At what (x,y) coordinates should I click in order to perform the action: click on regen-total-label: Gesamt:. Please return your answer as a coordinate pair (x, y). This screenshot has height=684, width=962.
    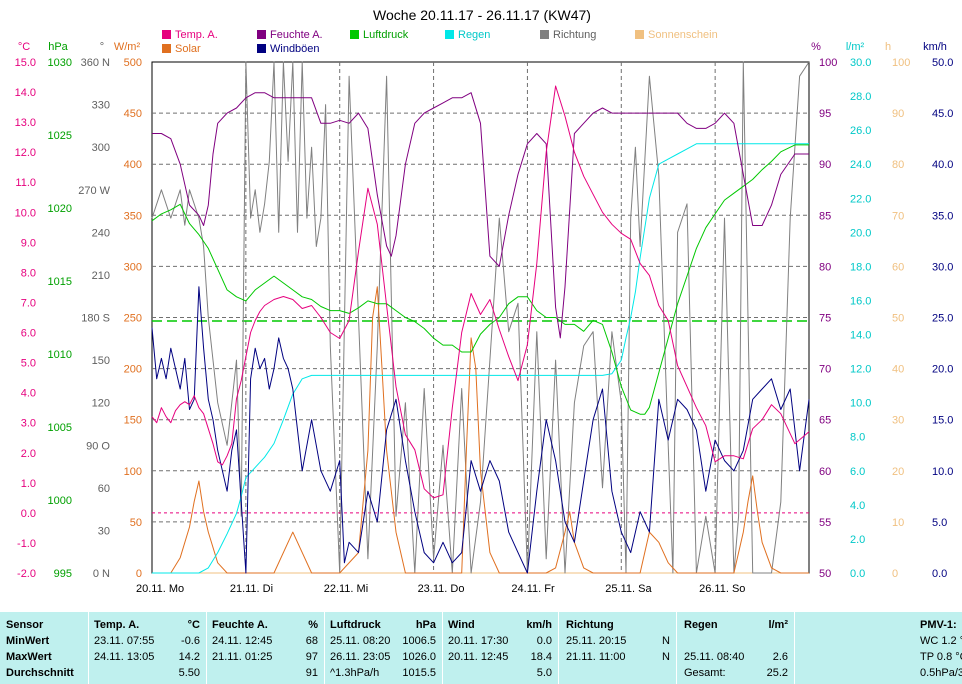
    Looking at the image, I should click on (705, 673).